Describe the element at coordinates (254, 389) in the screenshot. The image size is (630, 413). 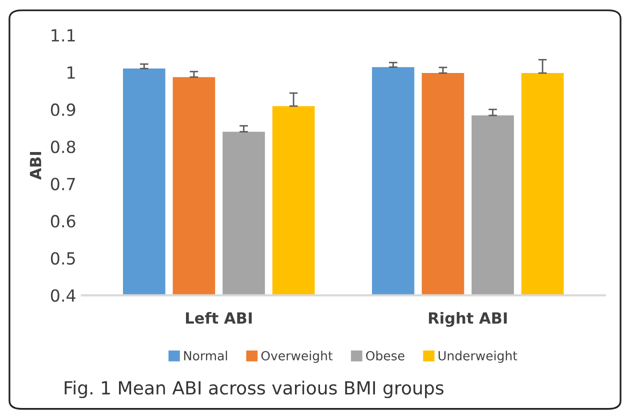
I see `caption: Fig. 1 Mean ABI across various BMI groups` at that location.